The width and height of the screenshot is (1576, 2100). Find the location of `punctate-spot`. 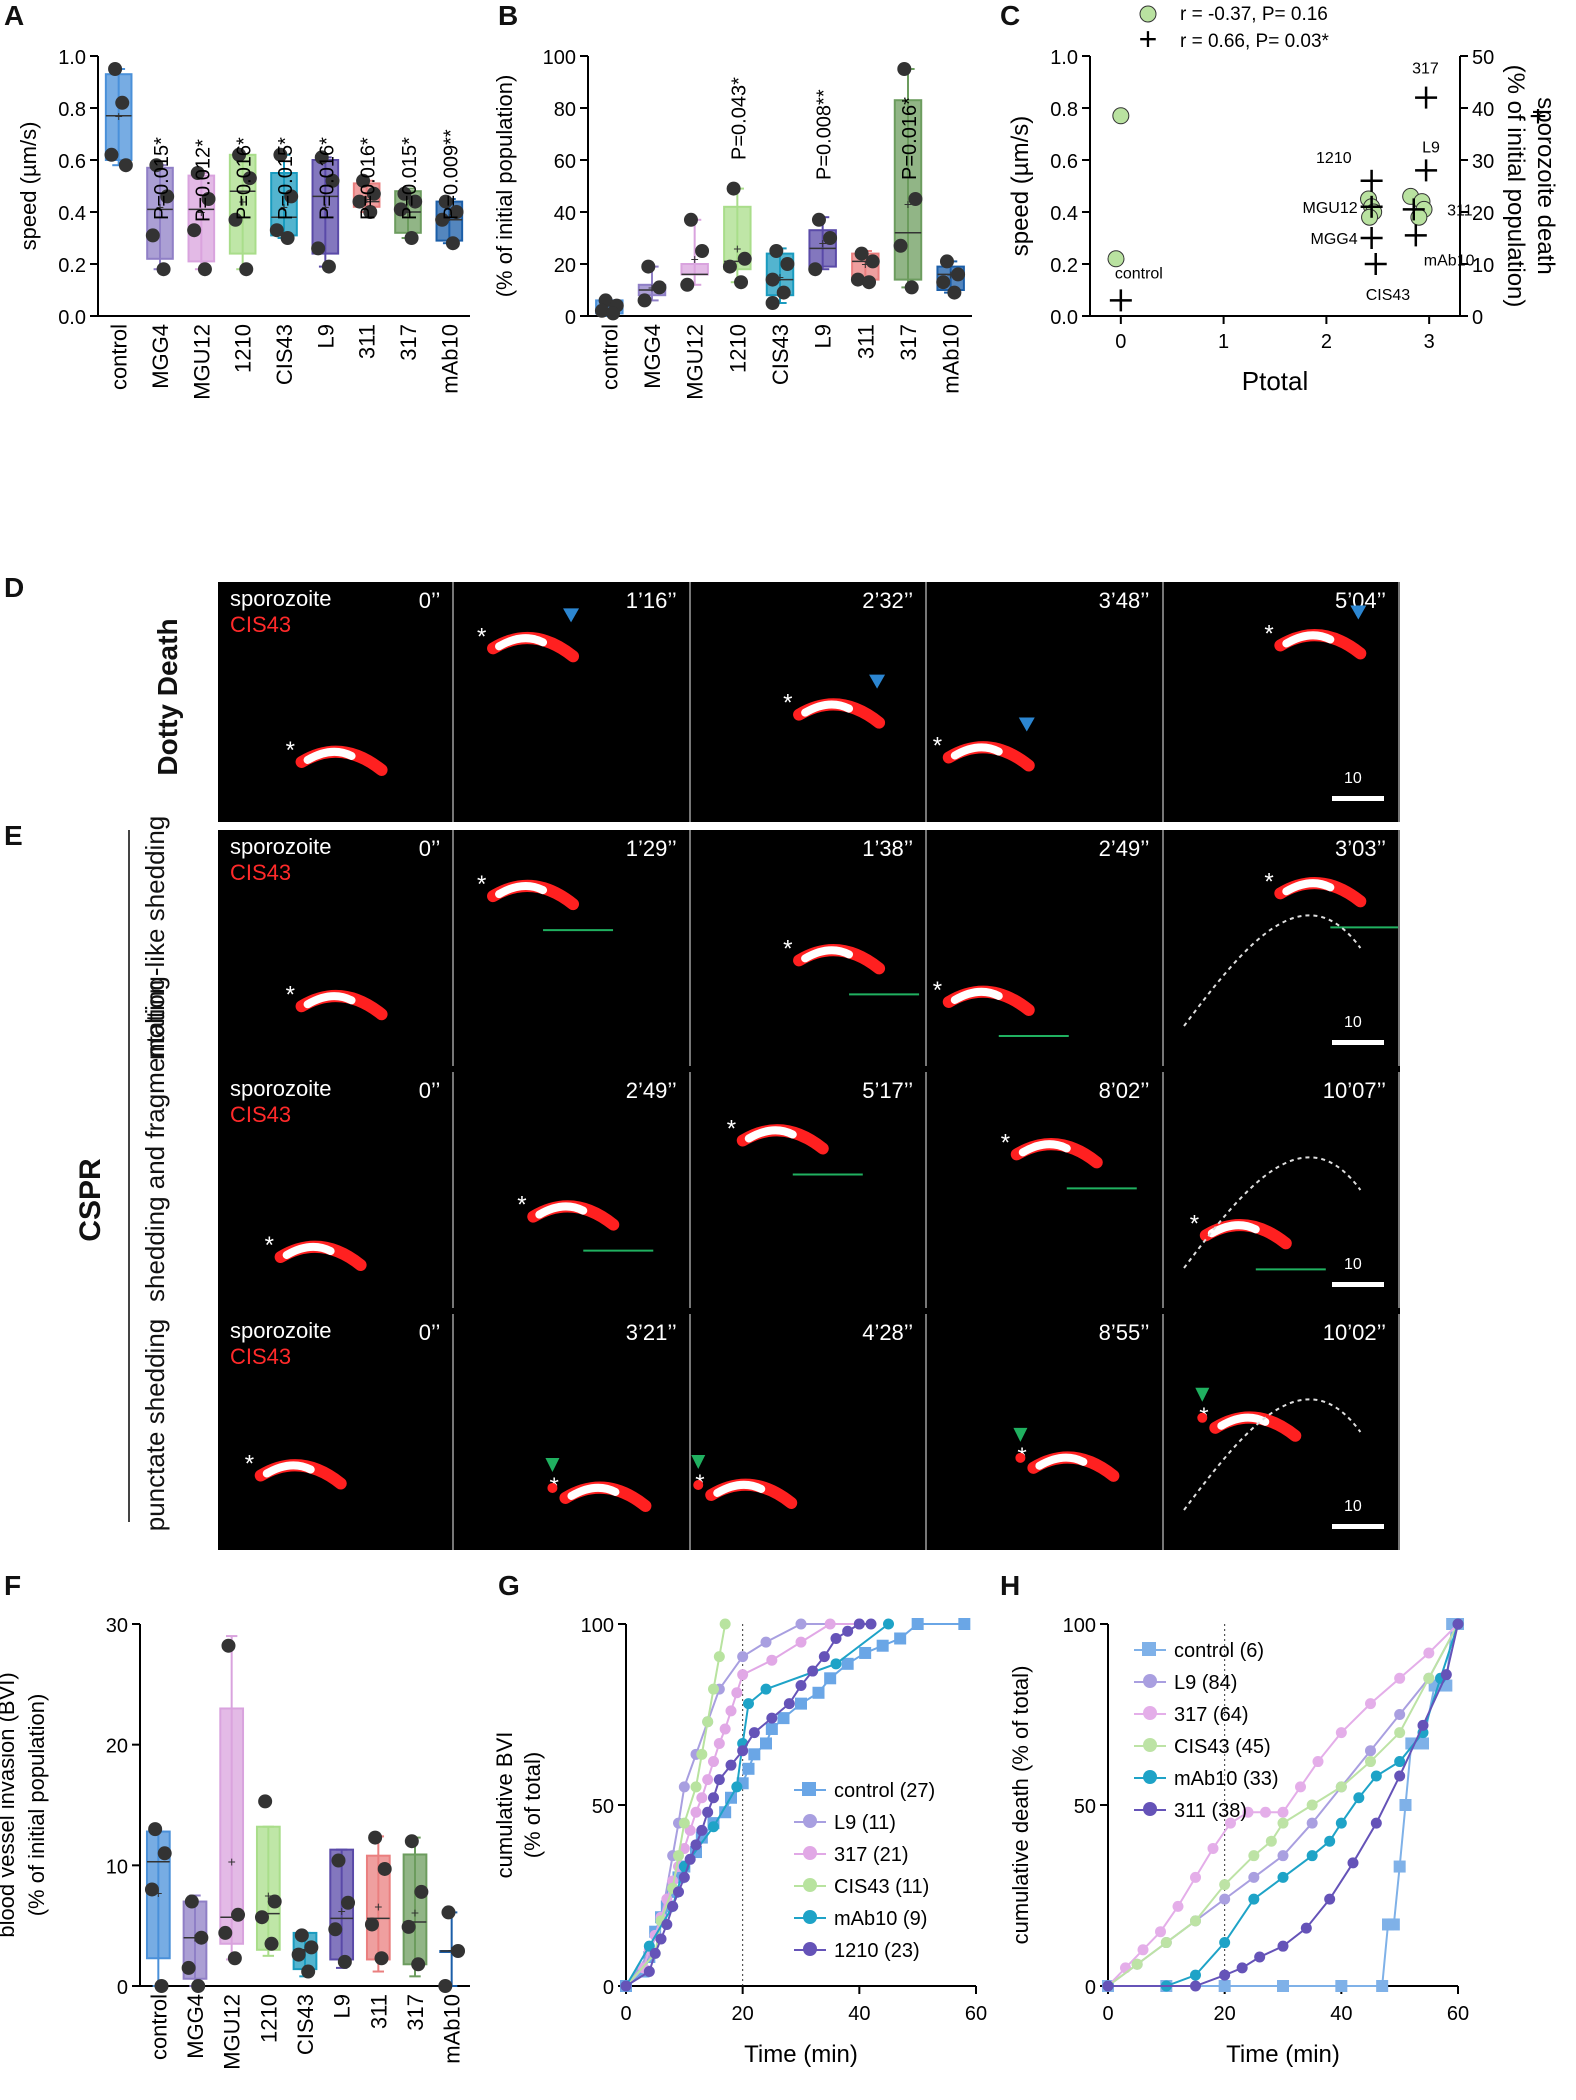

punctate-spot is located at coordinates (1020, 1457).